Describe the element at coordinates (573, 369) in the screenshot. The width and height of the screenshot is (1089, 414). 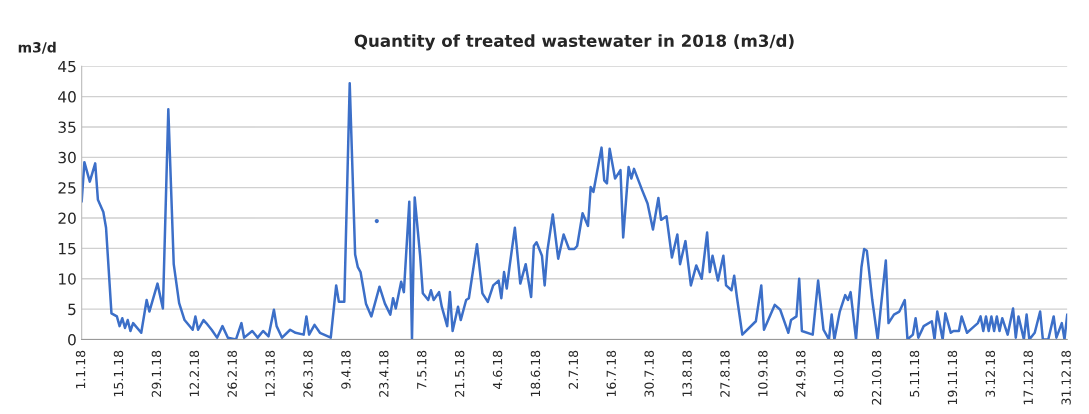
I see `x-tick-label: 2.7.18` at that location.